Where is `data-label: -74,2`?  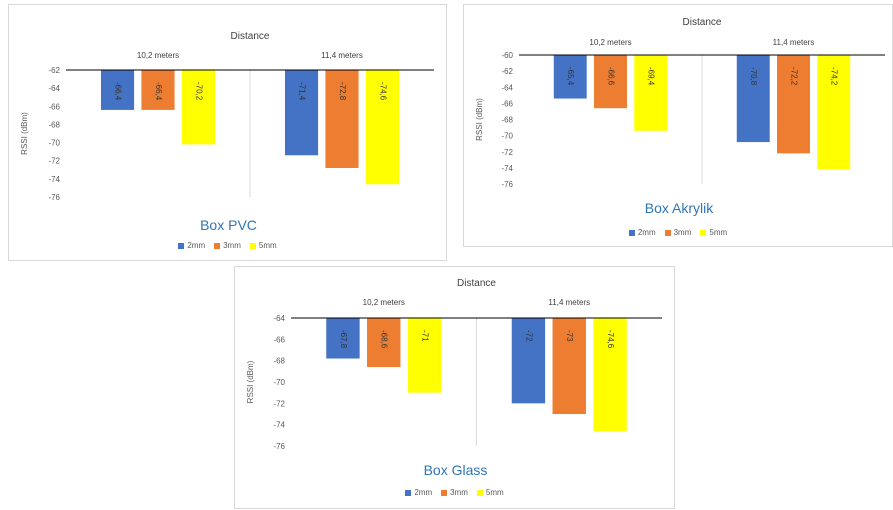
data-label: -74,2 is located at coordinates (834, 76).